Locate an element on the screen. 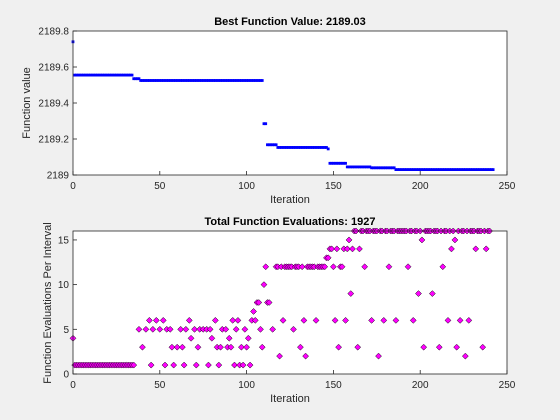 Image resolution: width=560 pixels, height=420 pixels. y-tick-label: 2189.2 is located at coordinates (53, 140).